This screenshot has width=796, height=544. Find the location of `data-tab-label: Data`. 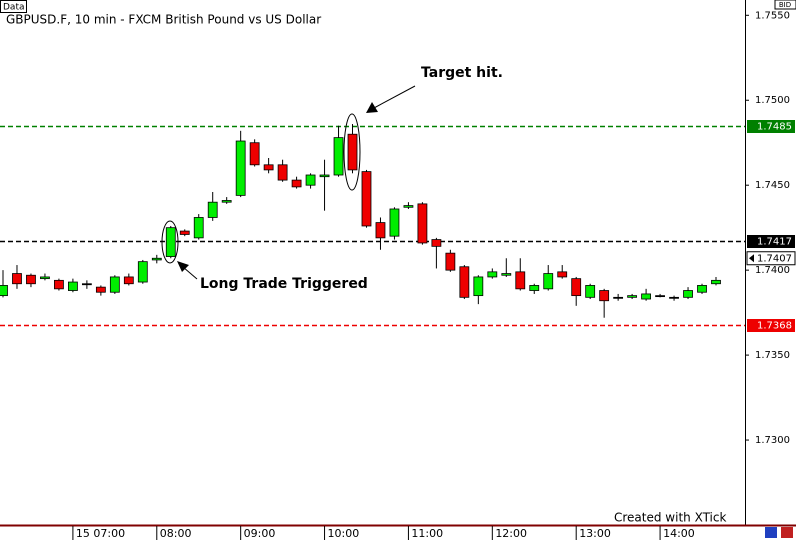

data-tab-label: Data is located at coordinates (14, 8).